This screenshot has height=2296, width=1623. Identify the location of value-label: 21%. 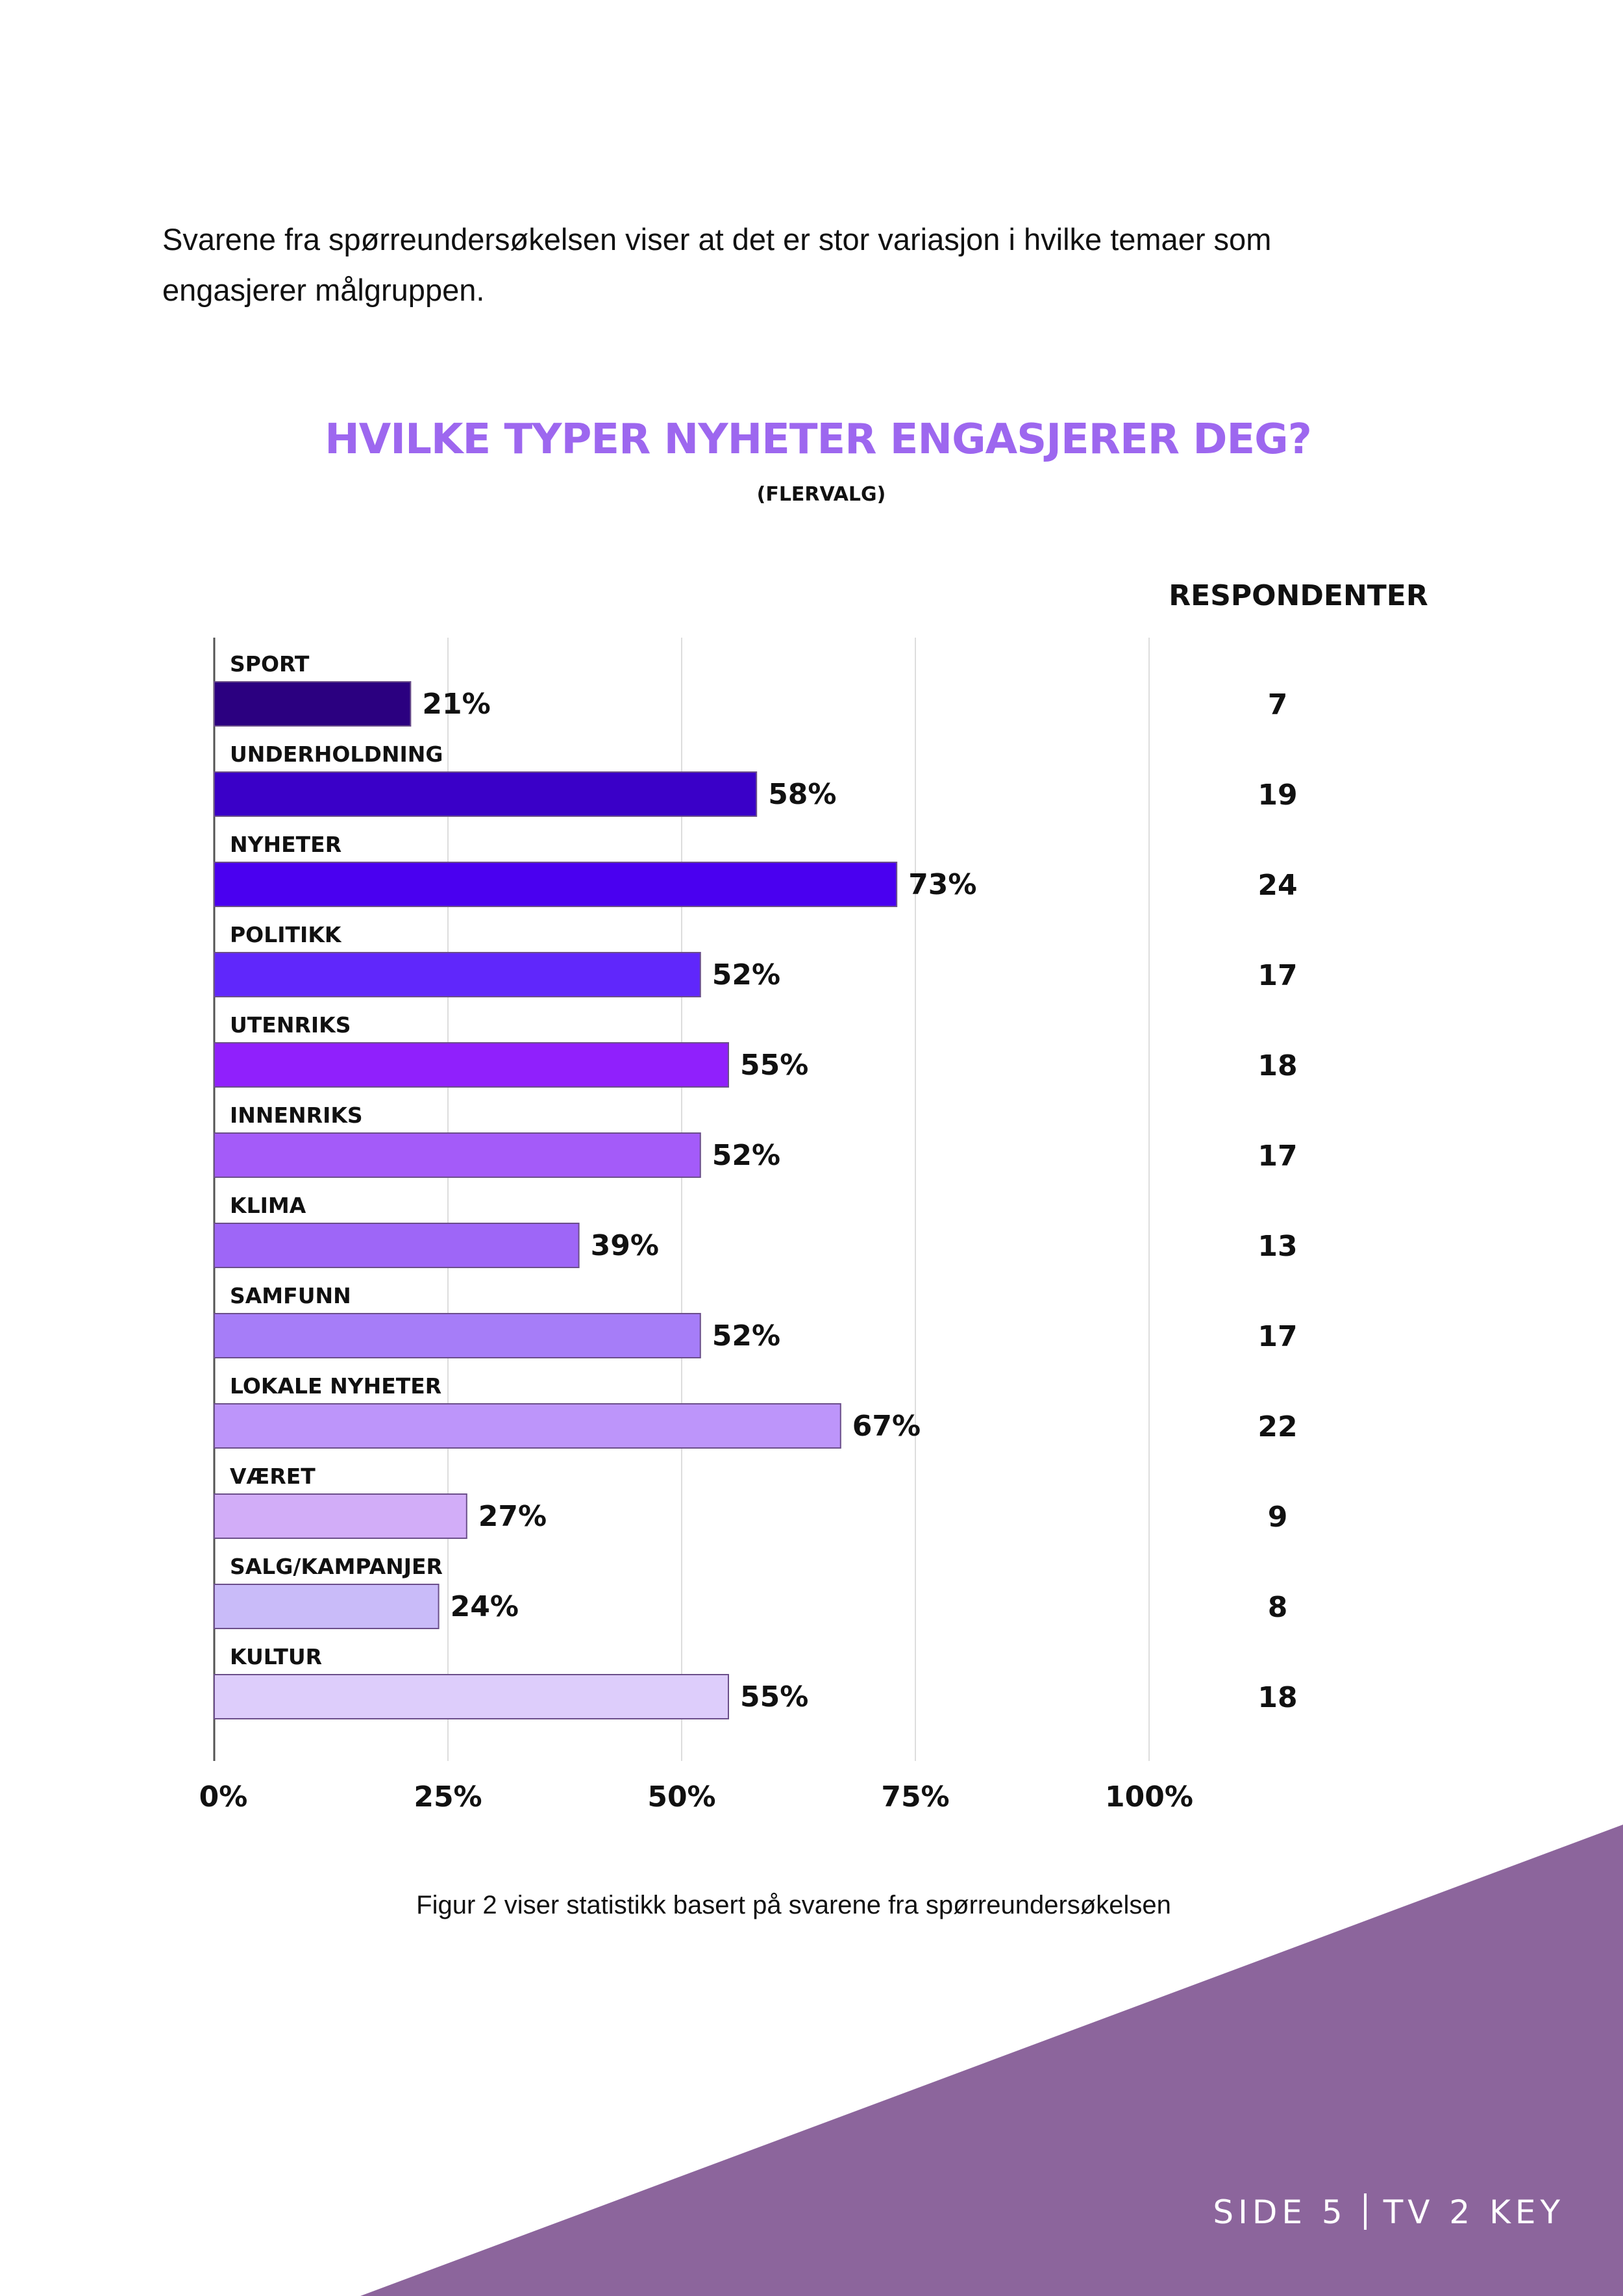
(456, 704).